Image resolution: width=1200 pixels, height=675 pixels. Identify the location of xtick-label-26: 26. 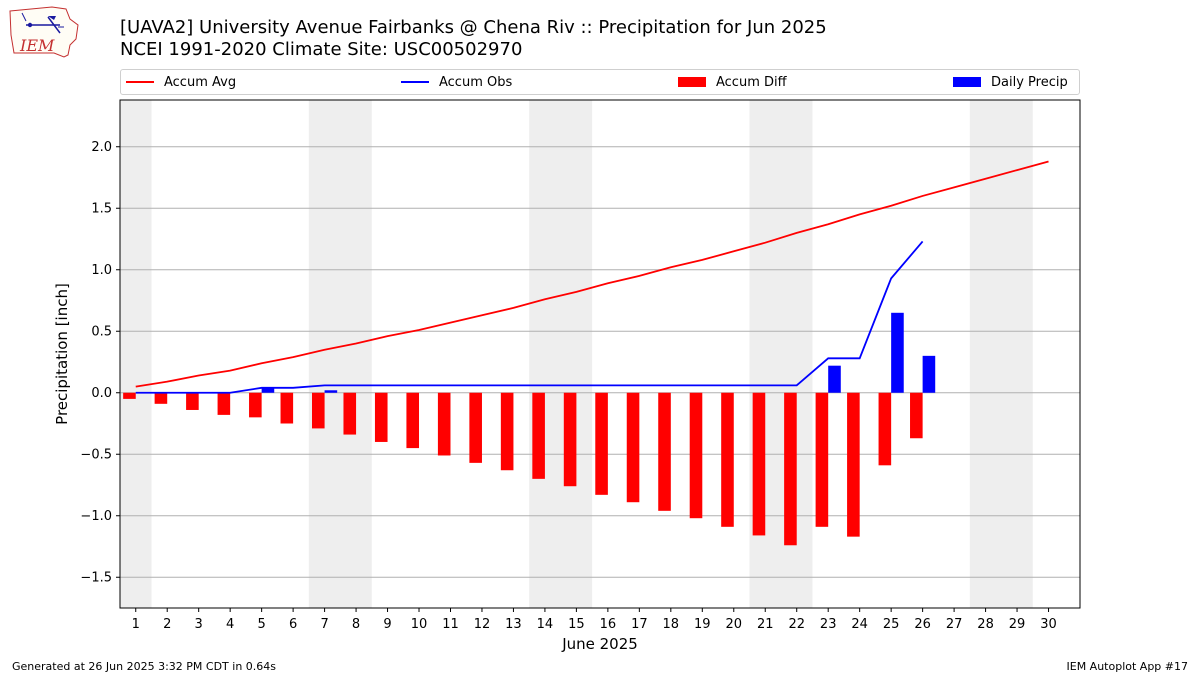
(922, 624).